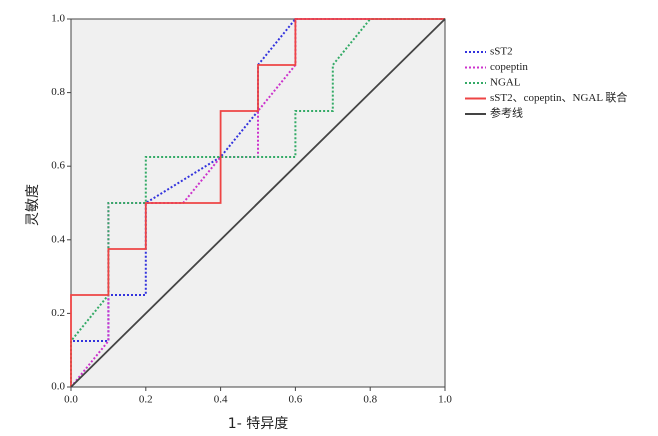 The width and height of the screenshot is (658, 436). What do you see at coordinates (501, 52) in the screenshot?
I see `legend-label: sST2` at bounding box center [501, 52].